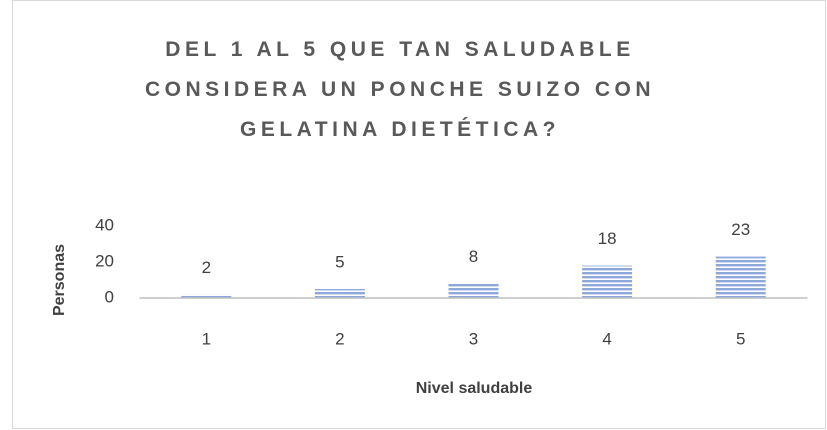 This screenshot has width=827, height=430. Describe the element at coordinates (473, 338) in the screenshot. I see `x-tick-label: 3` at that location.